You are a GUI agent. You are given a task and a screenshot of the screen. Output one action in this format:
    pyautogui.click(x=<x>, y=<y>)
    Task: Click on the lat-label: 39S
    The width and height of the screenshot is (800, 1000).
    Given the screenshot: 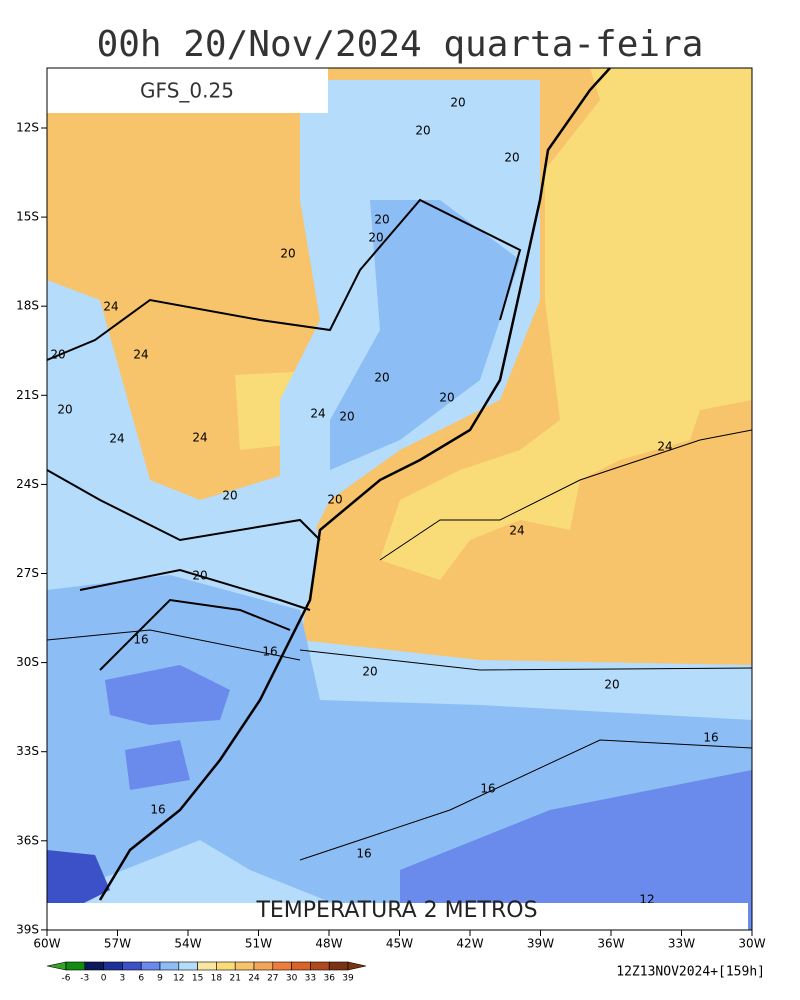 What is the action you would take?
    pyautogui.click(x=27, y=929)
    